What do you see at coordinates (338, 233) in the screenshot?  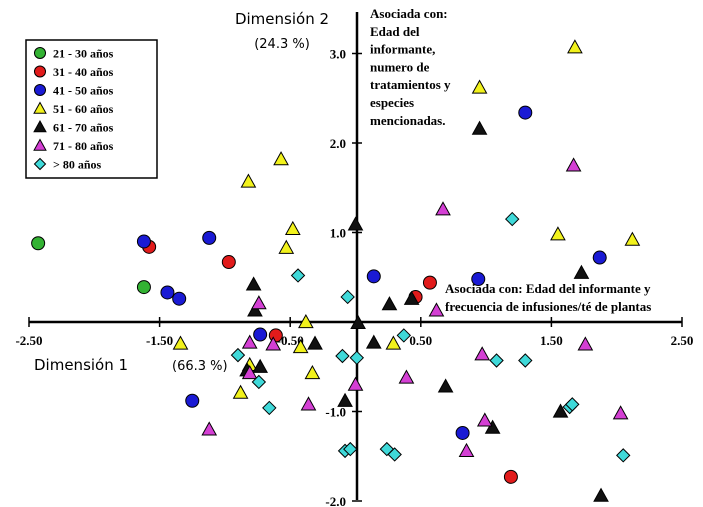 I see `y-tick-label: 1.0` at bounding box center [338, 233].